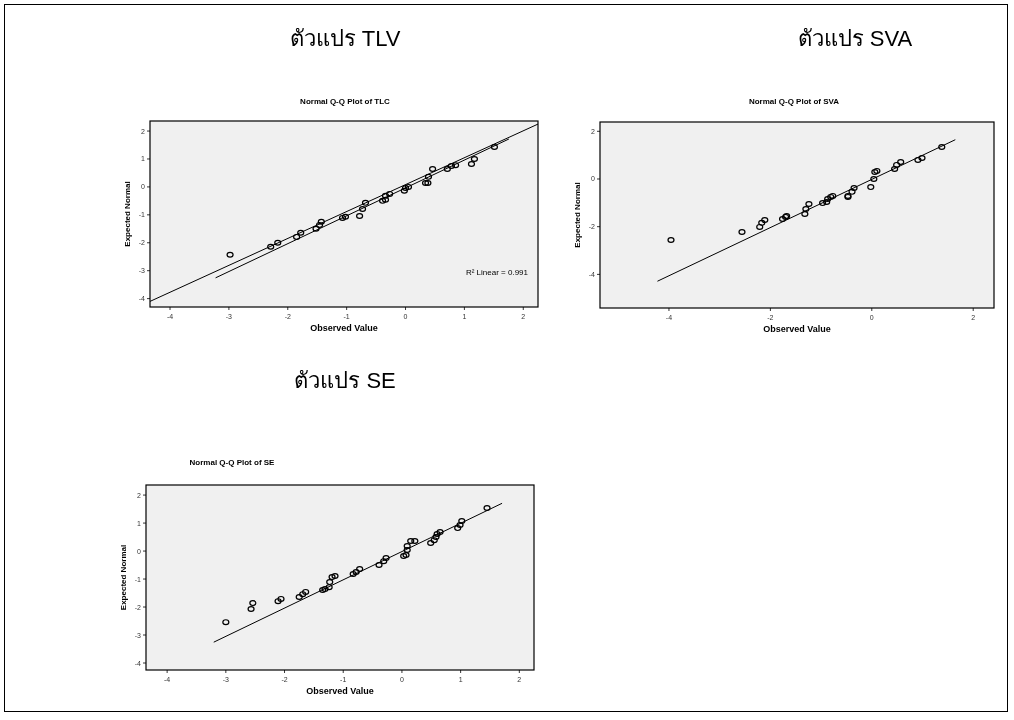  Describe the element at coordinates (345, 101) in the screenshot. I see `chart-subtitle: Normal Q-Q Plot of TLC` at that location.